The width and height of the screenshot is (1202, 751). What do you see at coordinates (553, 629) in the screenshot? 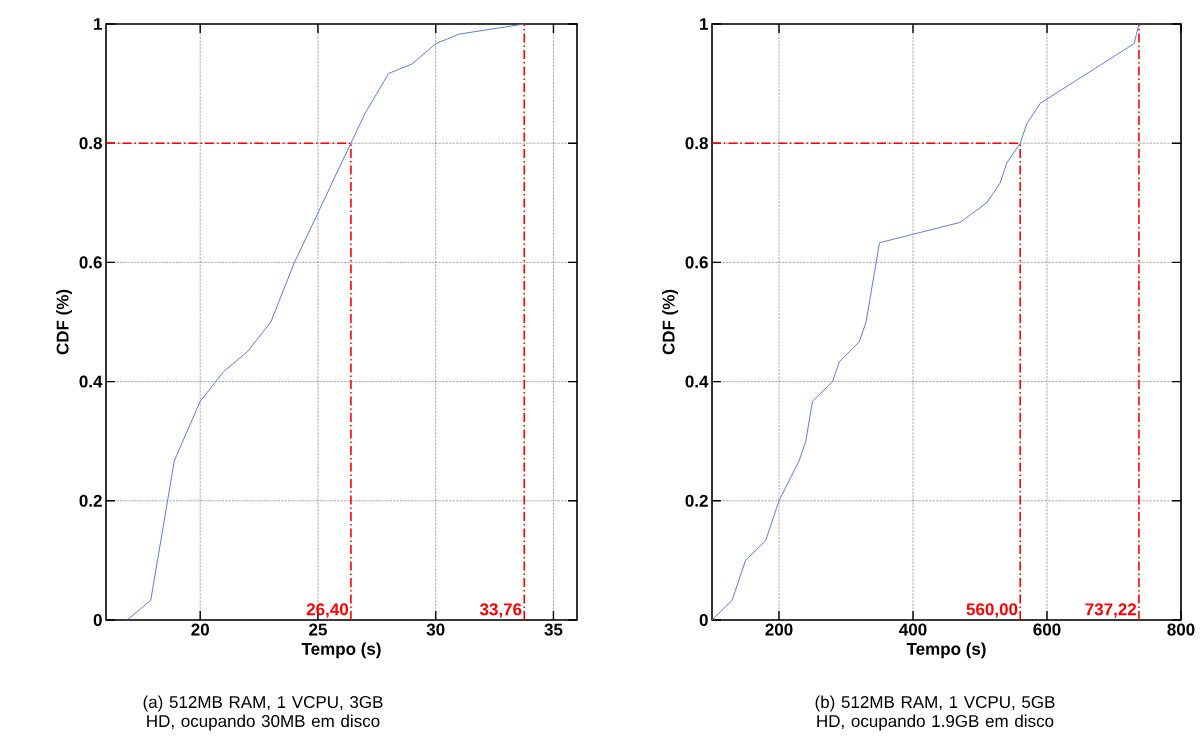
I see `x-tick-label: 35` at bounding box center [553, 629].